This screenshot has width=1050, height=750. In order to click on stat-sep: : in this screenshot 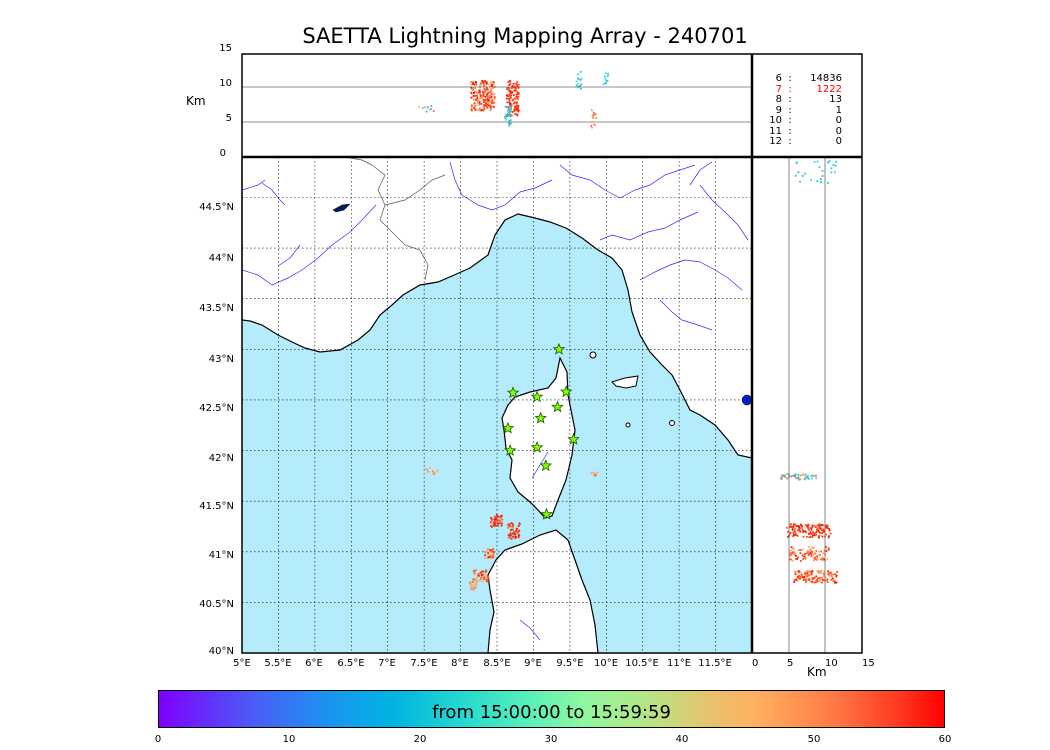, I will do `click(790, 110)`.